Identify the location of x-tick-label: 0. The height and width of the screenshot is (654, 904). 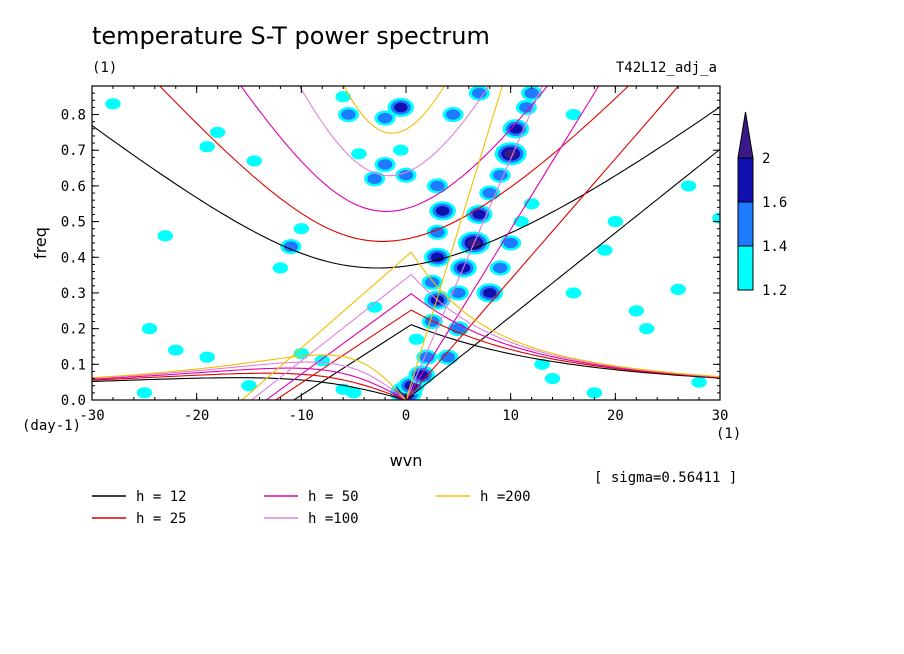
(406, 416).